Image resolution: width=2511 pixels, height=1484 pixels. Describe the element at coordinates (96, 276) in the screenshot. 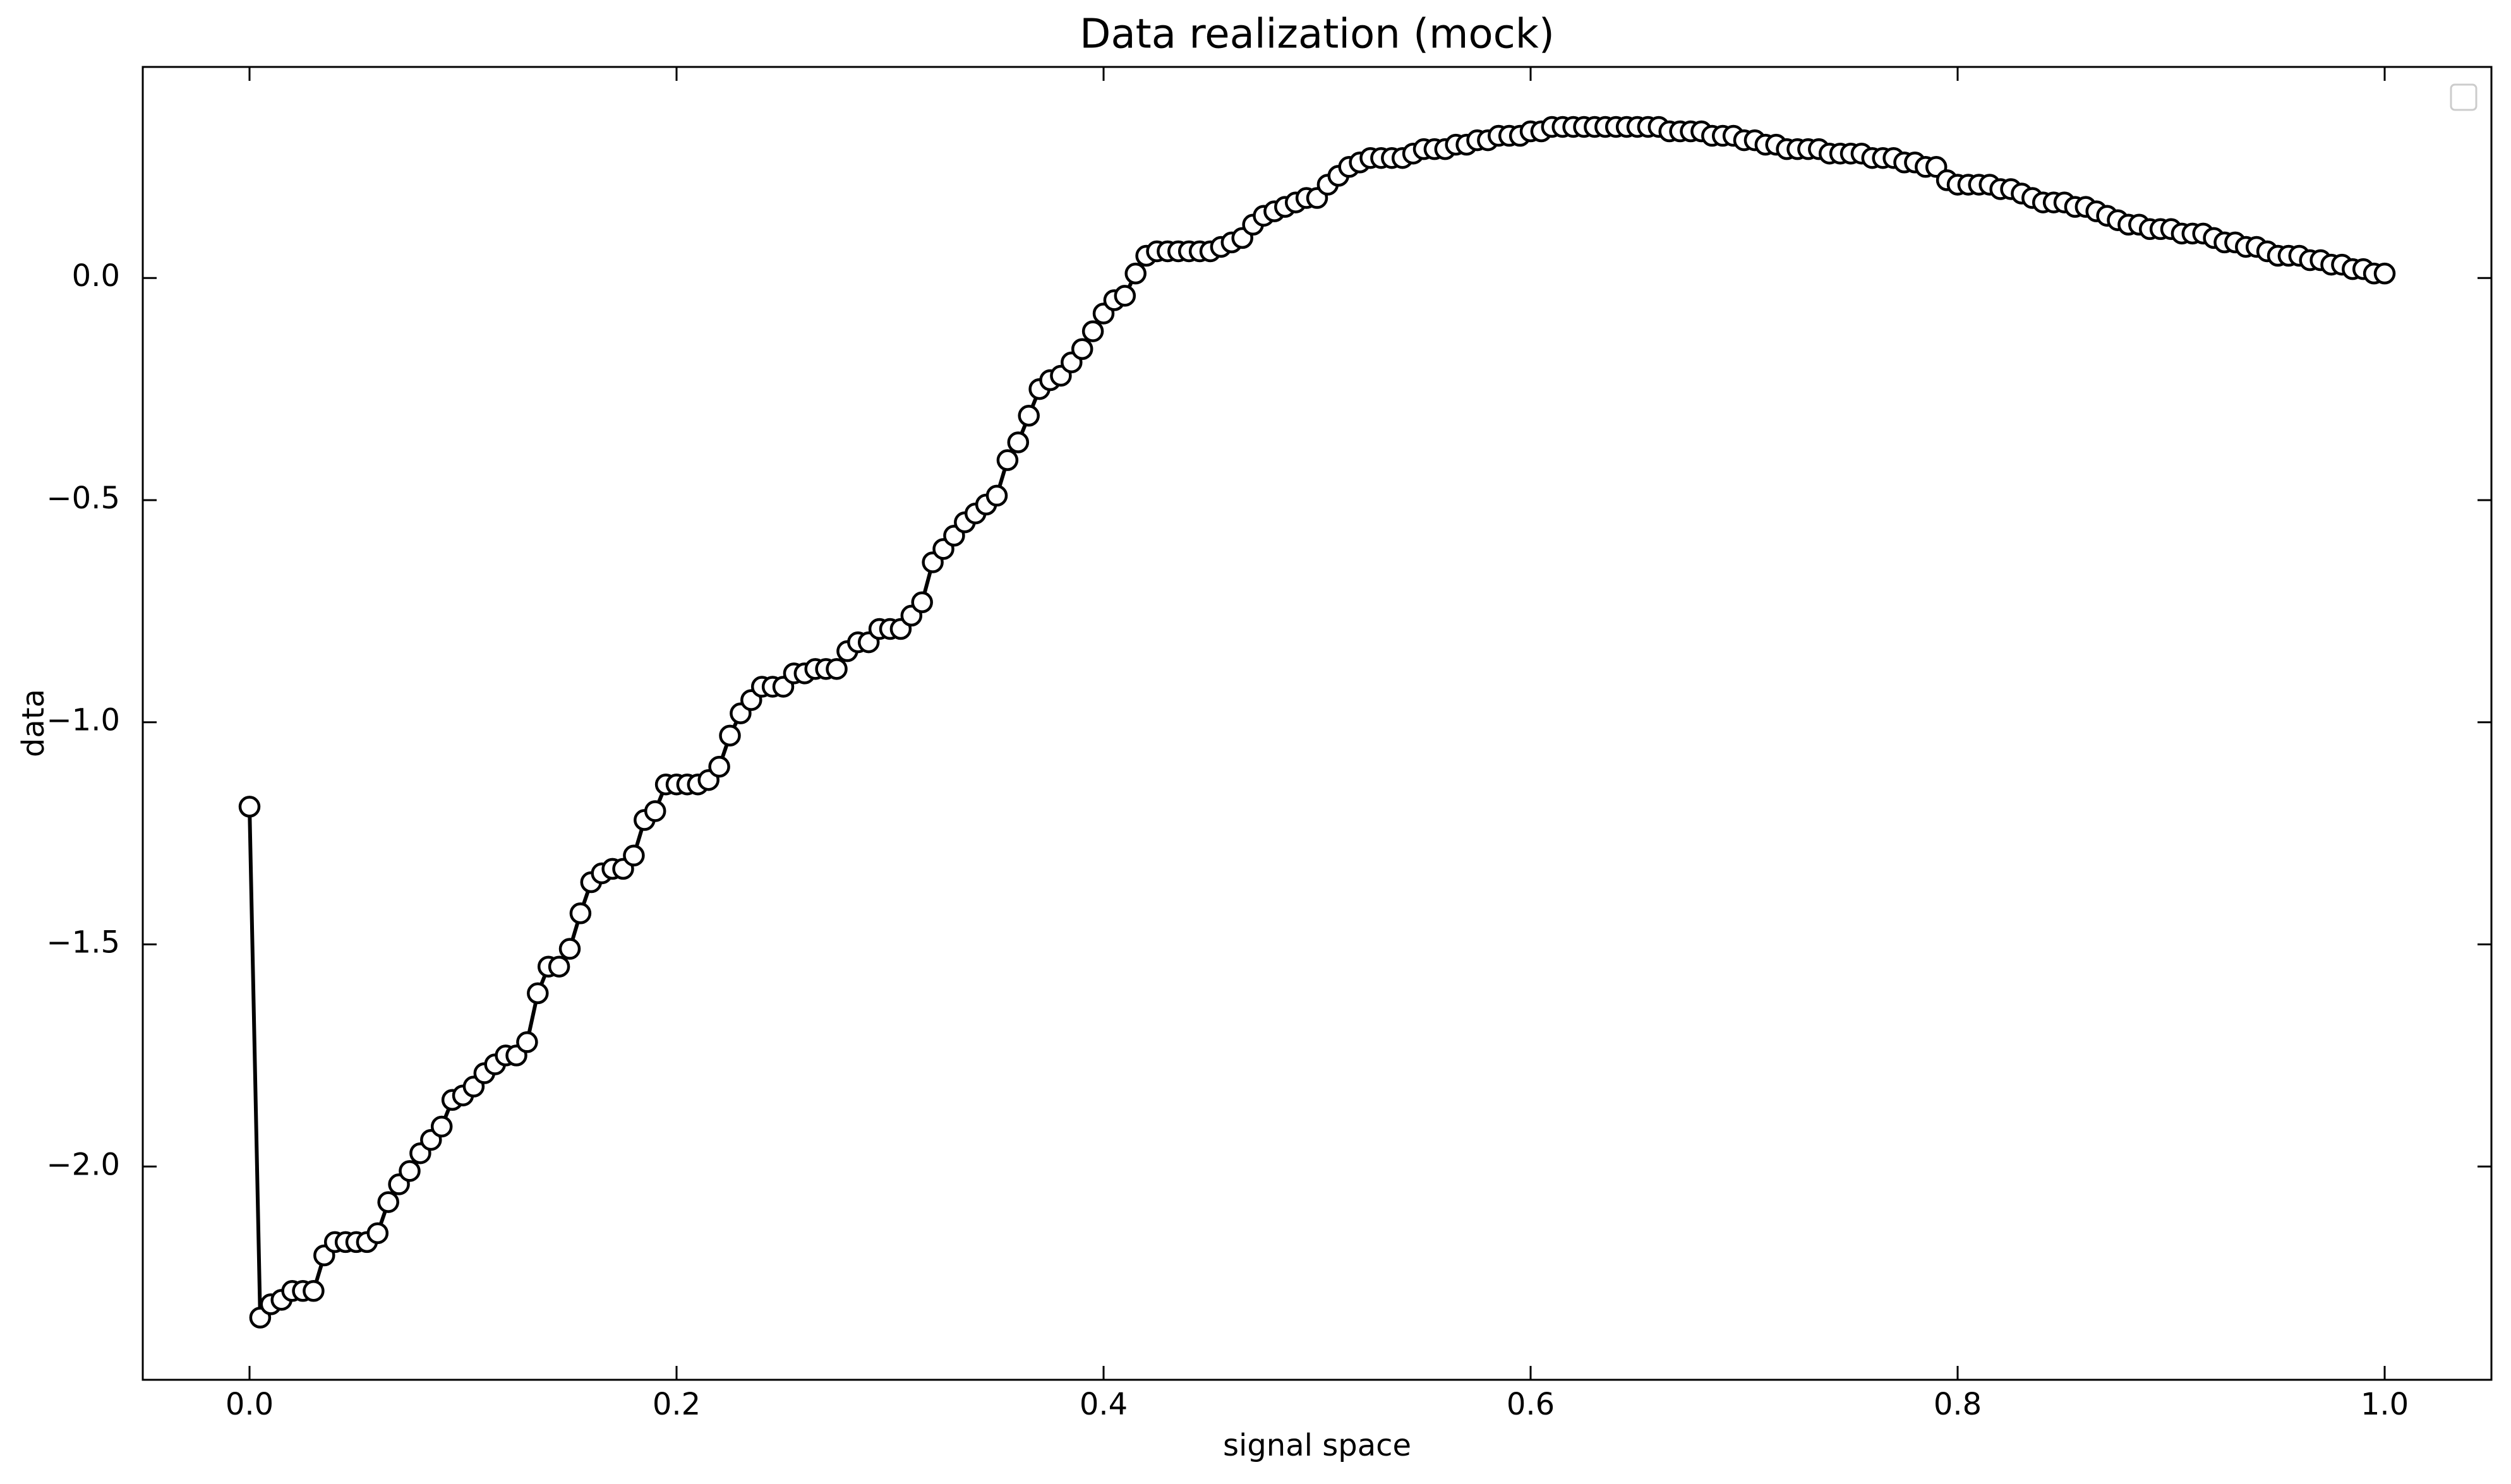

I see `y-tick-label: 0.0` at that location.